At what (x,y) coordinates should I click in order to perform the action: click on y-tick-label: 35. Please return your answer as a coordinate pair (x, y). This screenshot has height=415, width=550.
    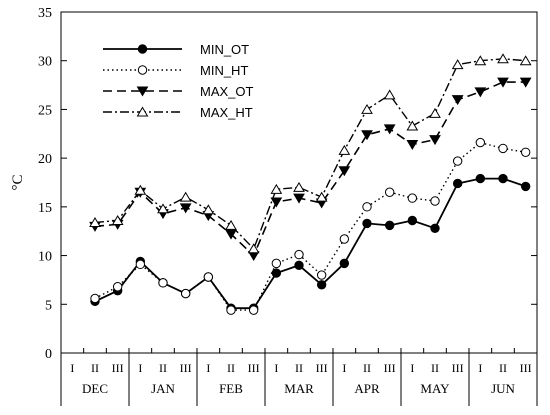
    Looking at the image, I should click on (45, 13).